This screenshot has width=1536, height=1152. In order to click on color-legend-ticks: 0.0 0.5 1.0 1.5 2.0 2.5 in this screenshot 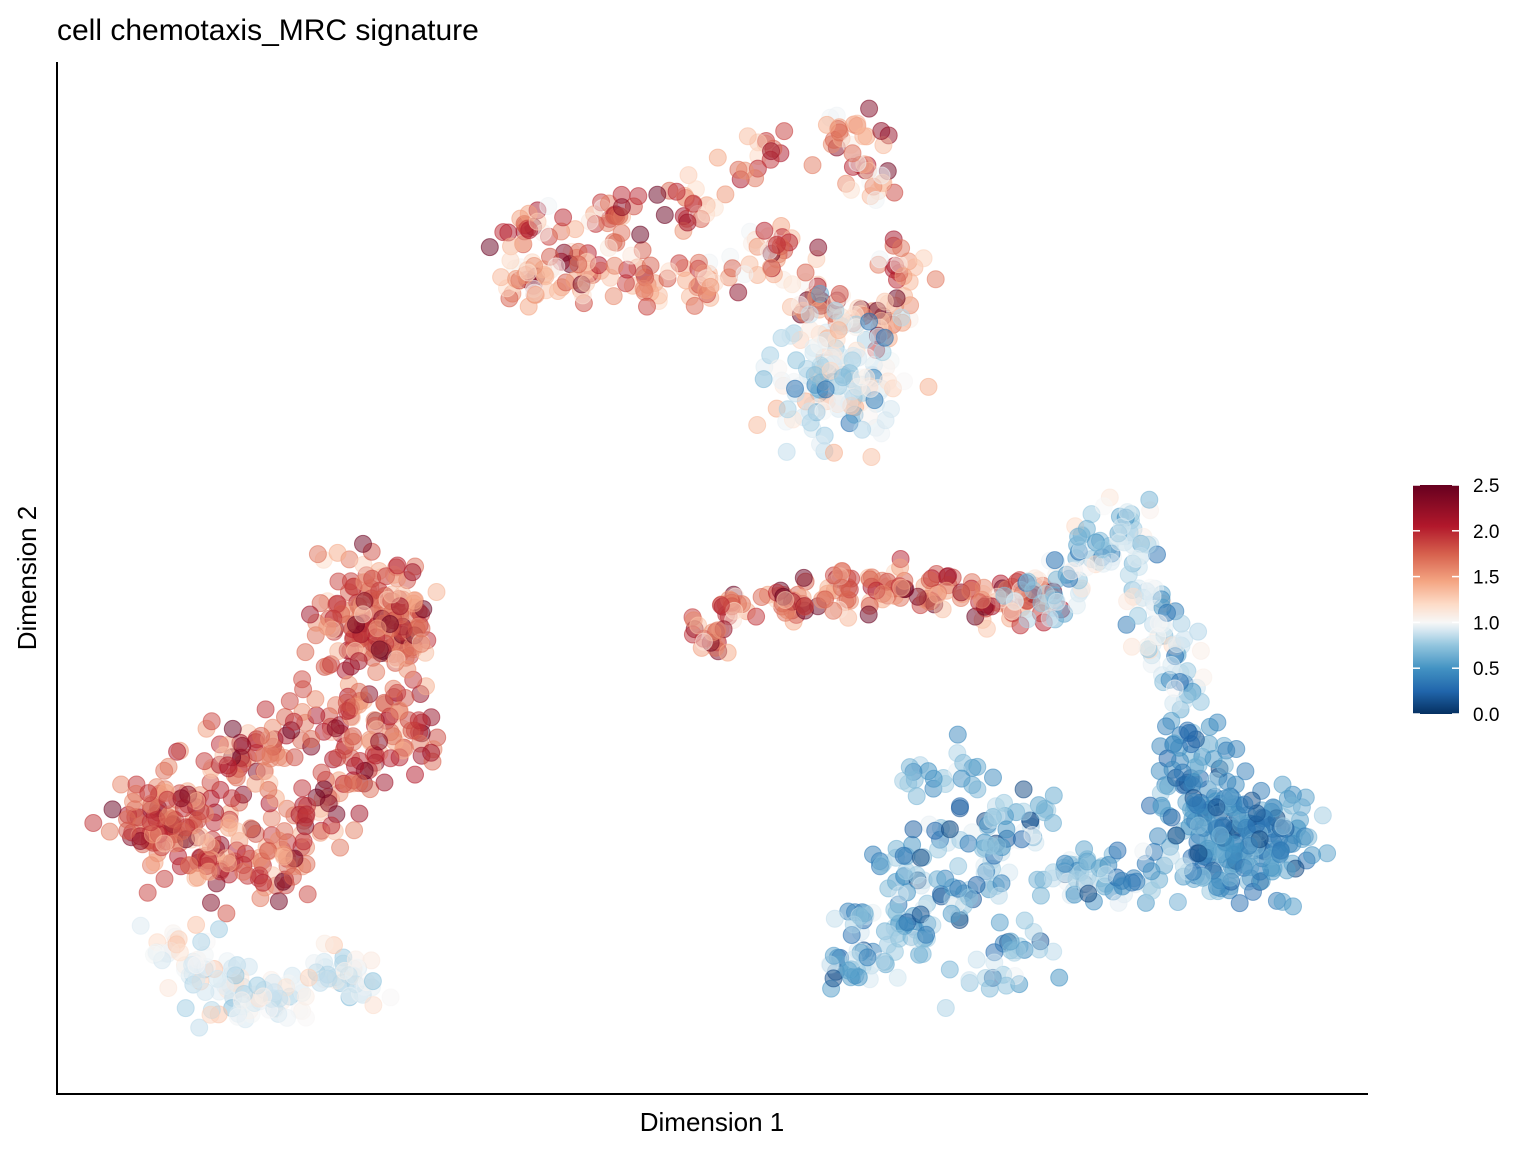, I will do `click(1456, 601)`.